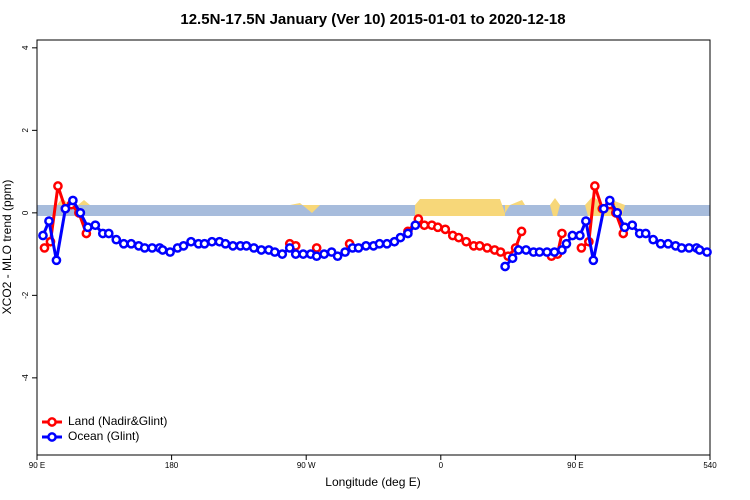 Image resolution: width=750 pixels, height=500 pixels. Describe the element at coordinates (103, 436) in the screenshot. I see `legend-label: Ocean (Glint)` at that location.